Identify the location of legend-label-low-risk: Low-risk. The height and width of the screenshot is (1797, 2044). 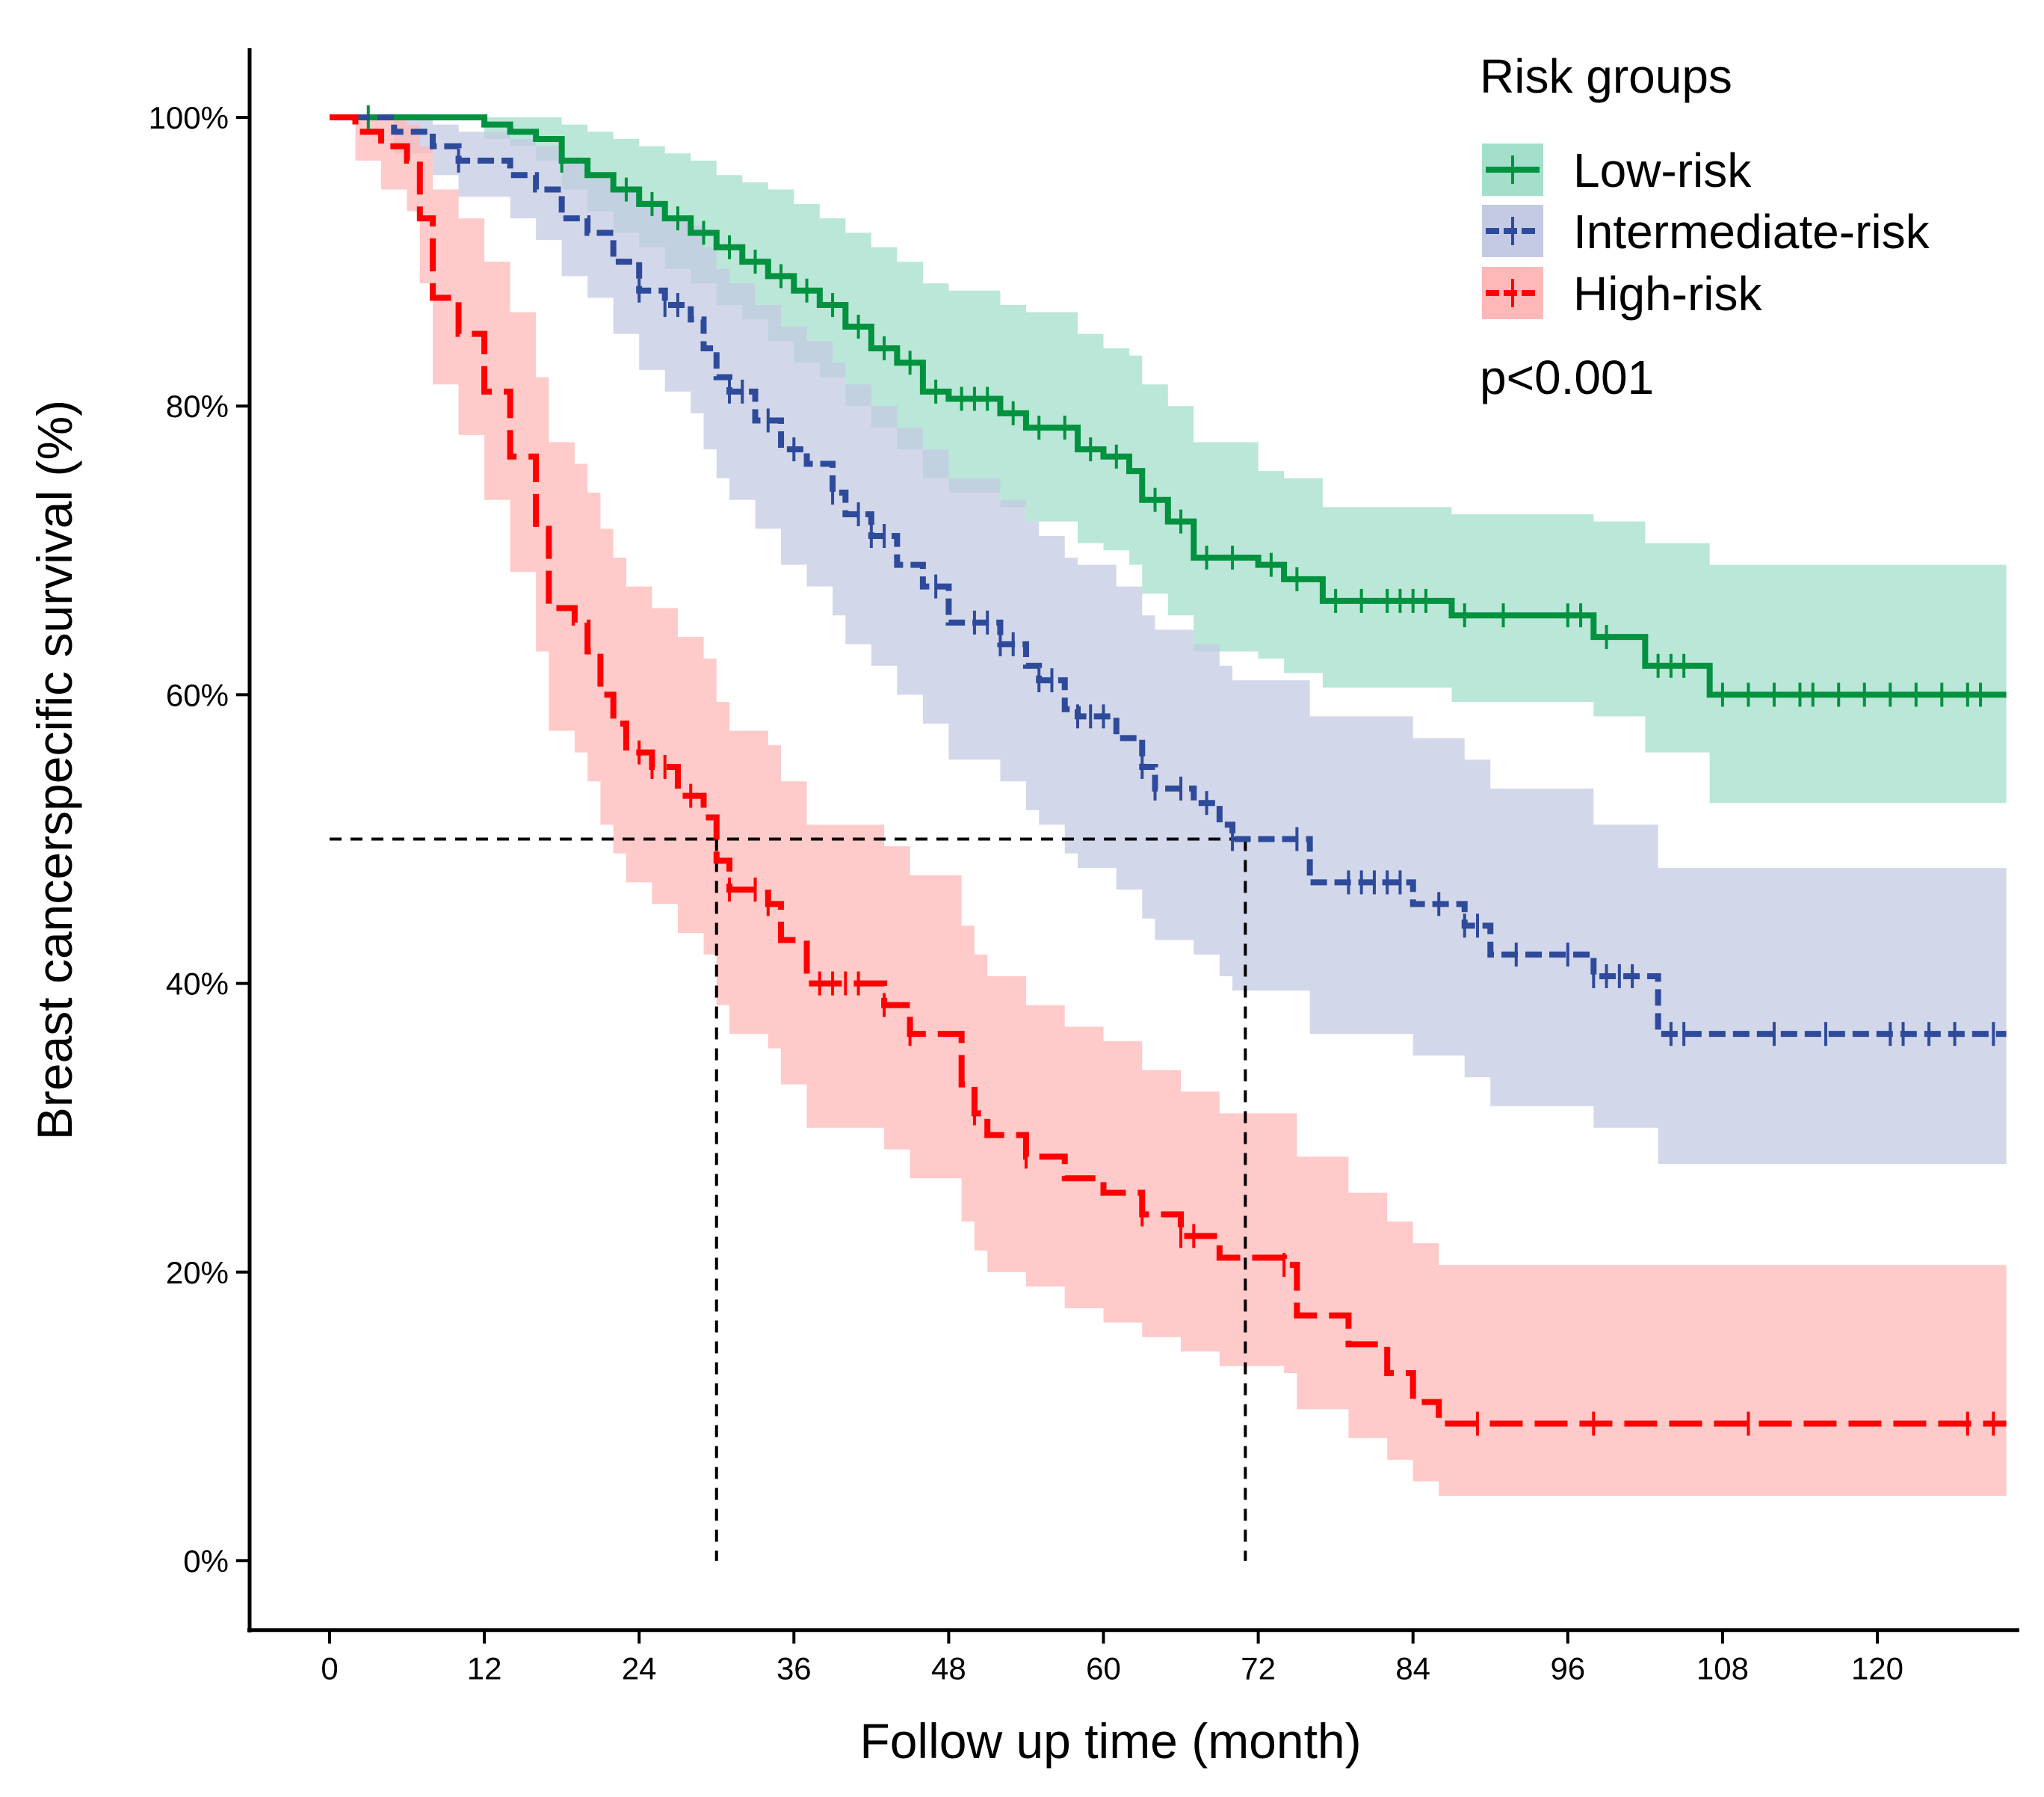
(1662, 170).